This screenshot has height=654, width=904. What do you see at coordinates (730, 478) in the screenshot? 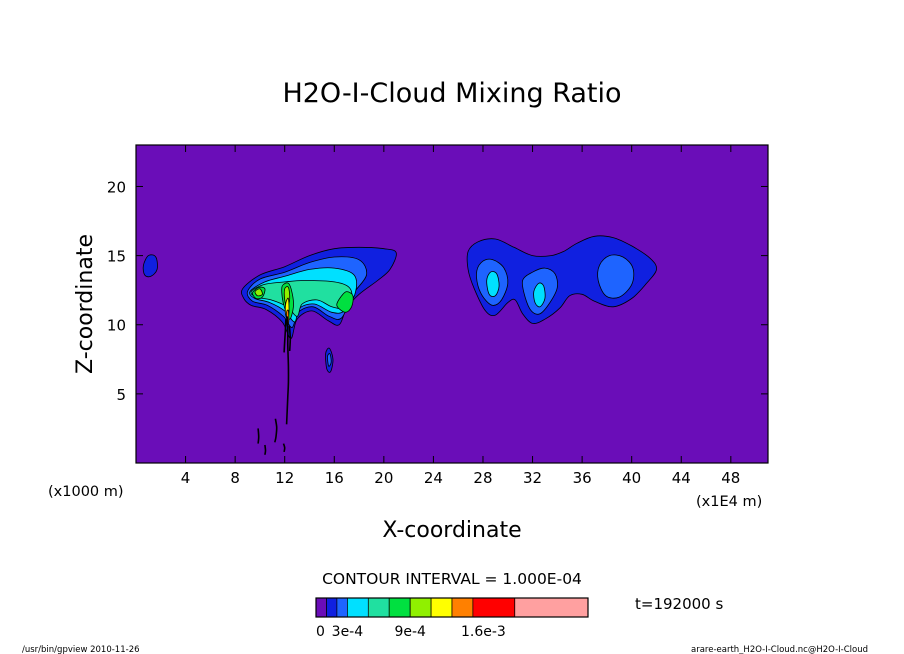
I see `x-tick-label: 48` at bounding box center [730, 478].